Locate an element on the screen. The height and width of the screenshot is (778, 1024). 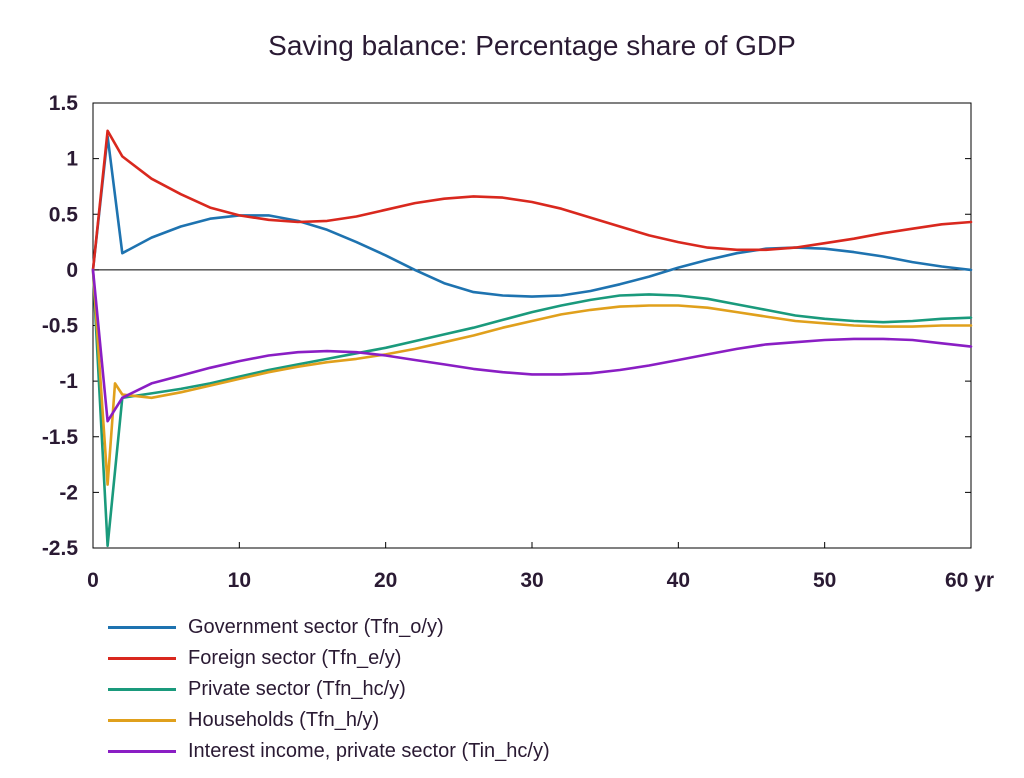
x-tick-label: 20 is located at coordinates (385, 580).